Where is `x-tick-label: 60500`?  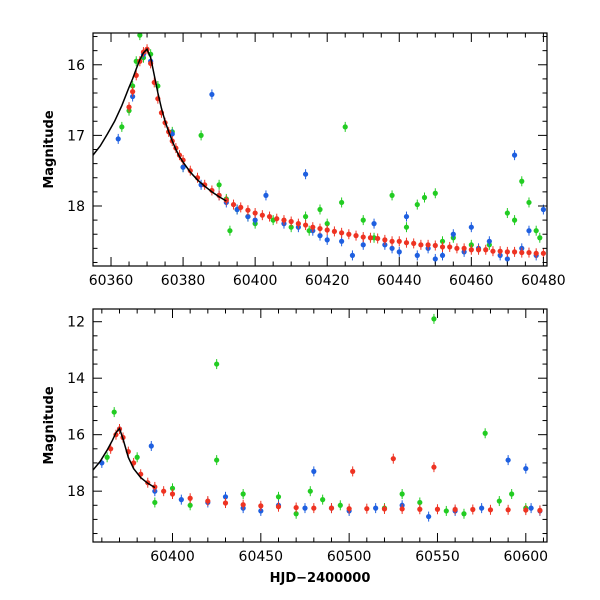
x-tick-label: 60500 is located at coordinates (349, 557).